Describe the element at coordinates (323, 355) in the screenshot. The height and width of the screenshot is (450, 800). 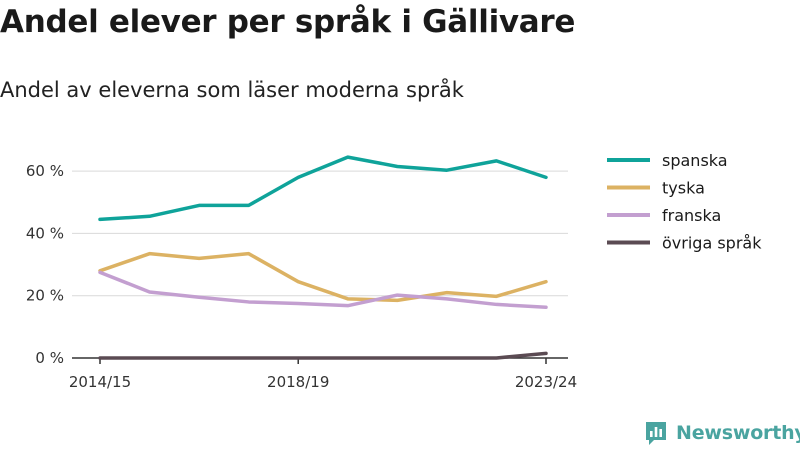
I see `series-line-övriga-språk` at that location.